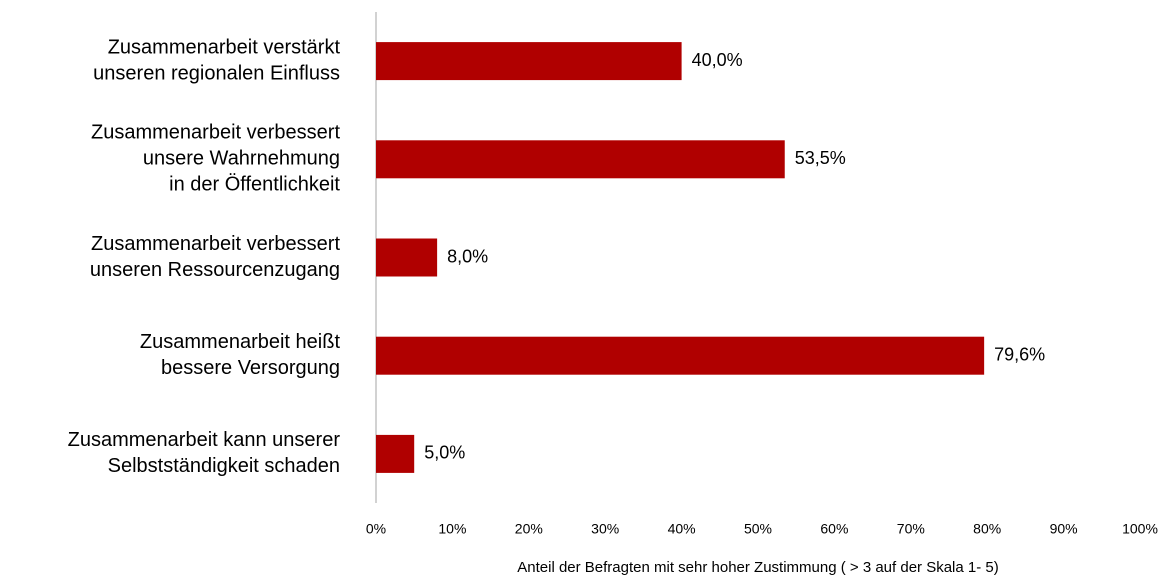  I want to click on x-tick-label: 10%, so click(452, 529).